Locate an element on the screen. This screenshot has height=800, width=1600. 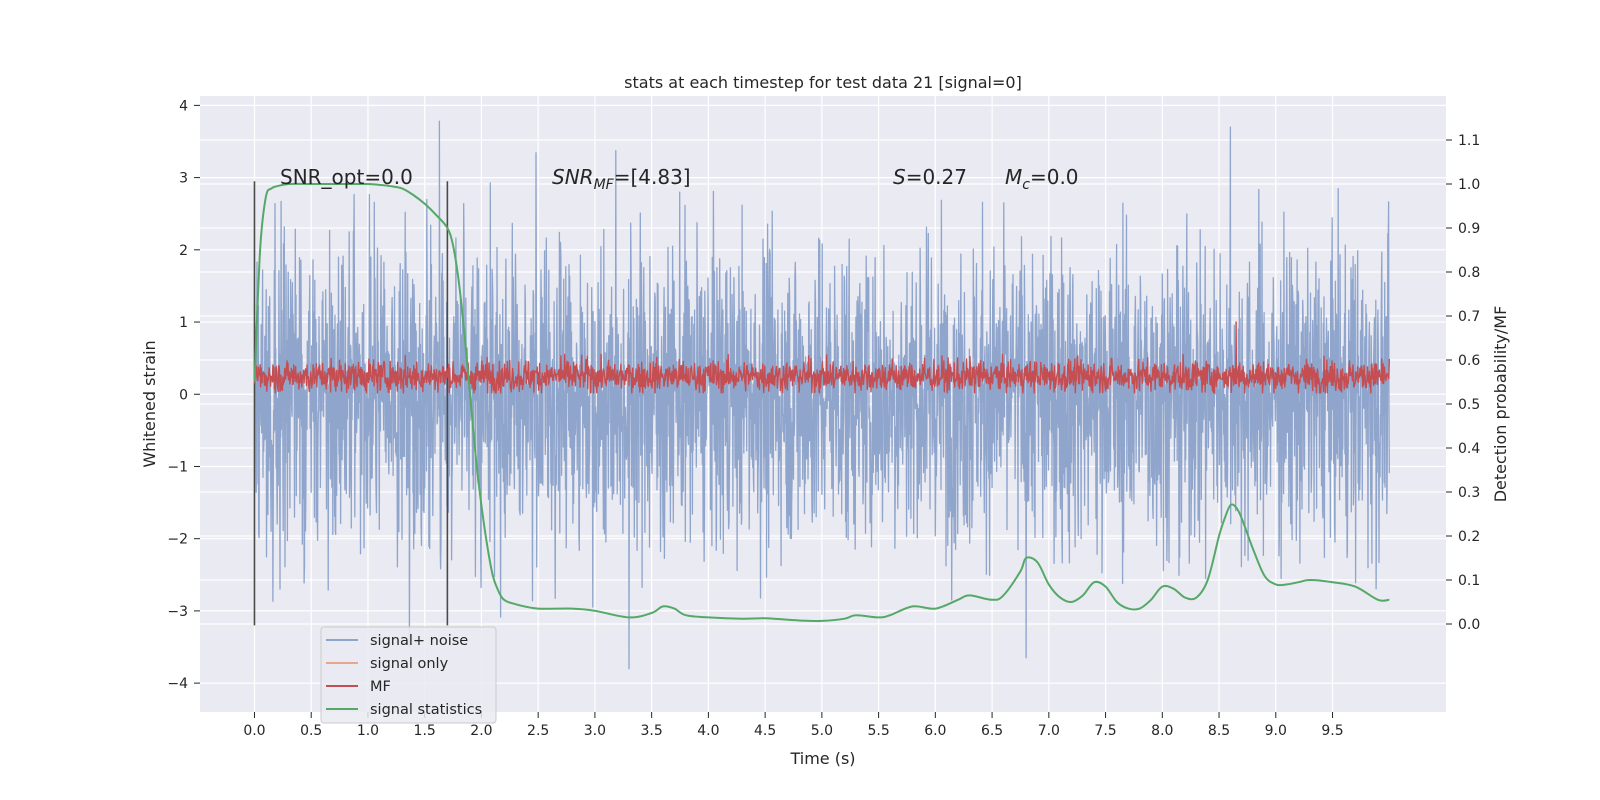
y-right-tick-label-2: 0.9 is located at coordinates (1469, 229).